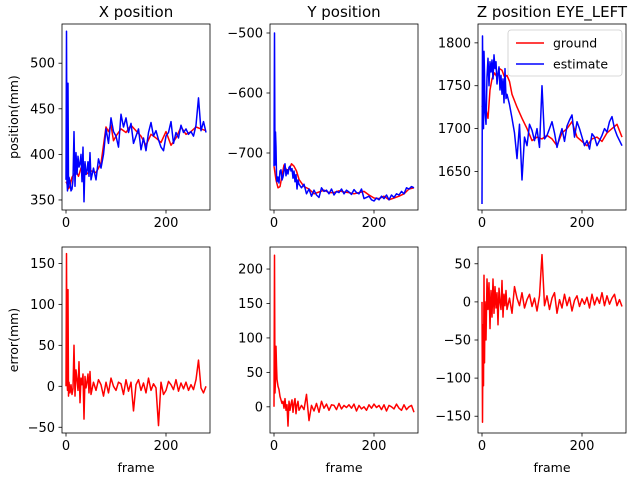  Describe the element at coordinates (575, 43) in the screenshot. I see `legend-label-ground: ground` at that location.